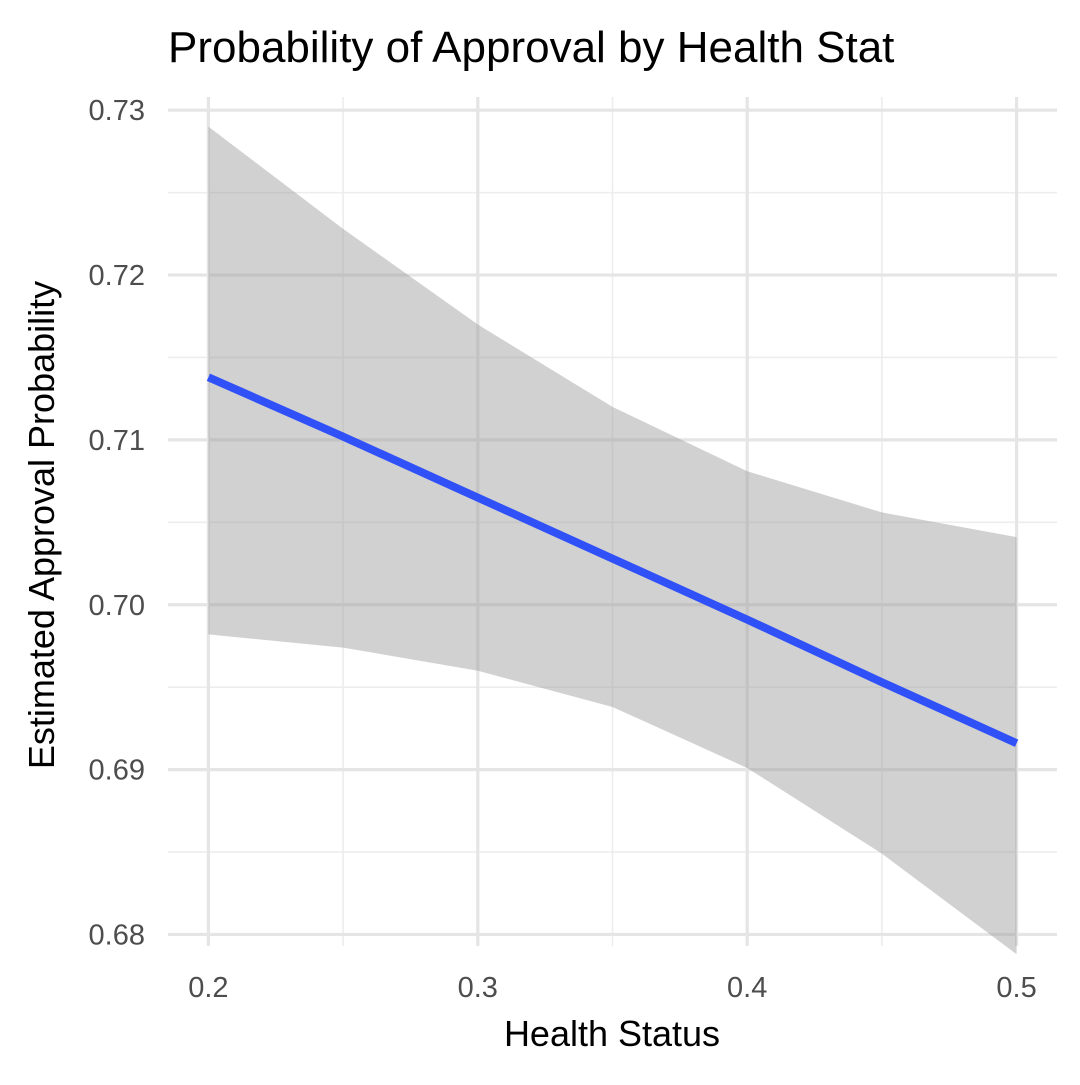  What do you see at coordinates (117, 606) in the screenshot?
I see `y-tick-label: 0.70` at bounding box center [117, 606].